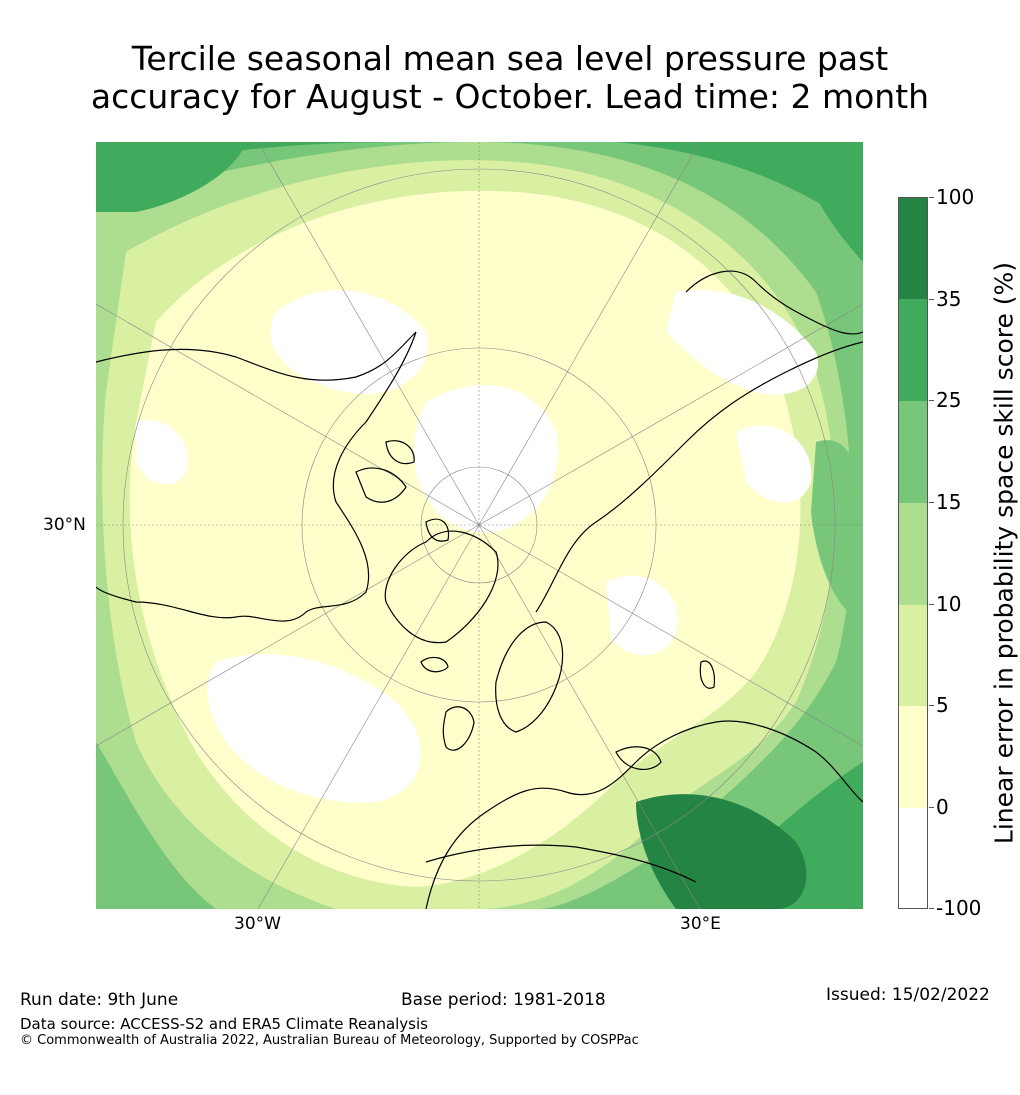 This screenshot has width=1020, height=1095. What do you see at coordinates (949, 299) in the screenshot?
I see `colorbar-tick-label: 35` at bounding box center [949, 299].